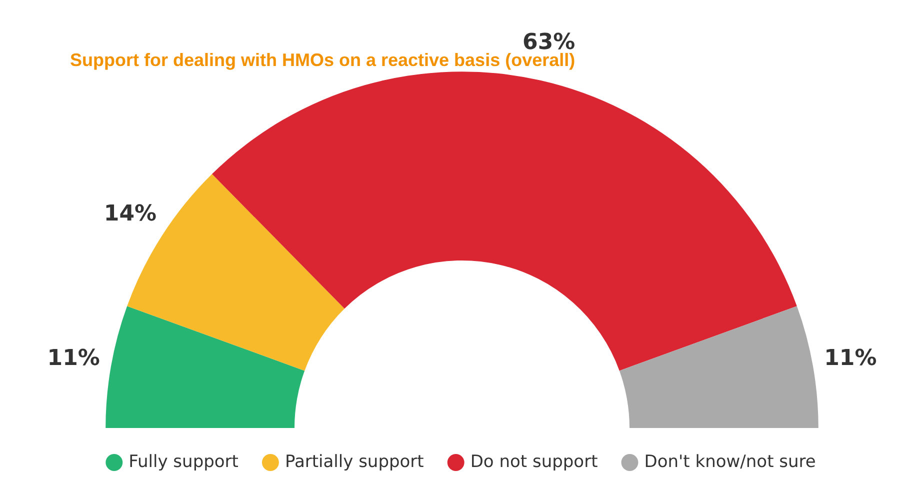 This screenshot has height=491, width=924. What do you see at coordinates (354, 462) in the screenshot?
I see `legend-label: Partially support` at bounding box center [354, 462].